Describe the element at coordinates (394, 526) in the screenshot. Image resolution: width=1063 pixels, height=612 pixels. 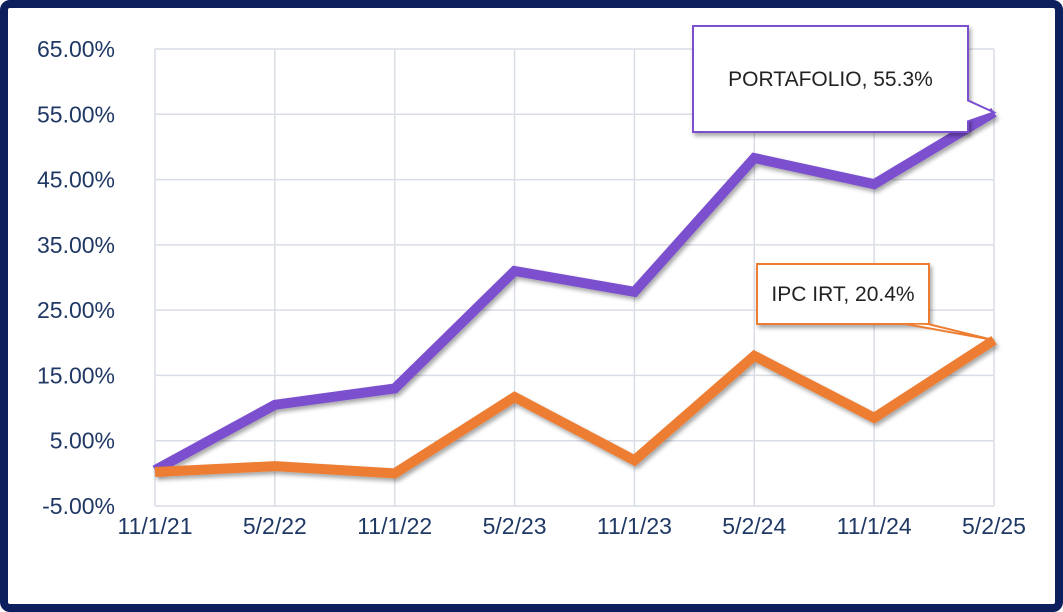
I see `x-tick-label: 11/1/22` at that location.